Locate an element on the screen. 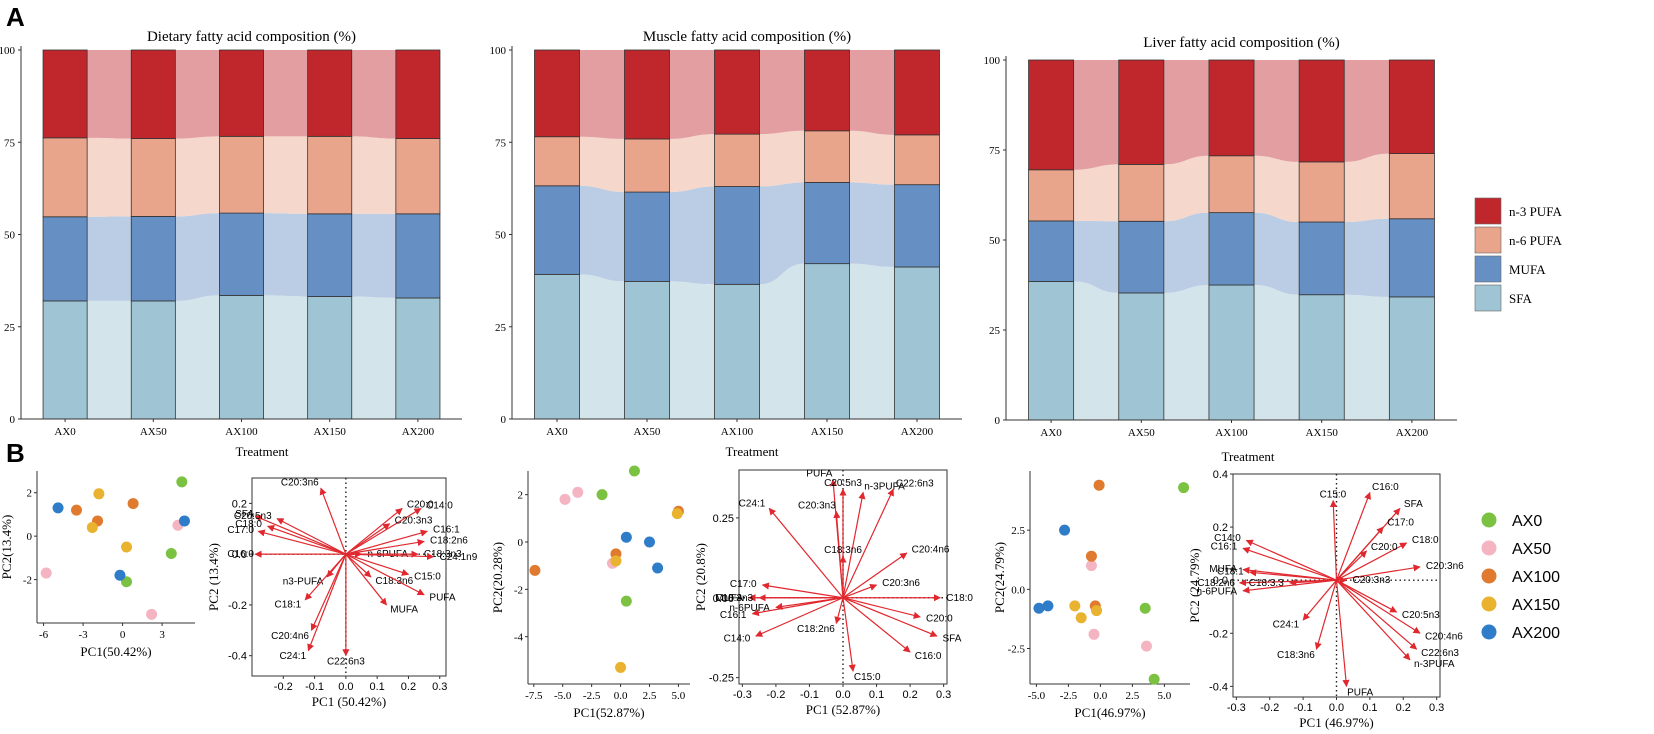  vector-label: C20:0 is located at coordinates (420, 505).